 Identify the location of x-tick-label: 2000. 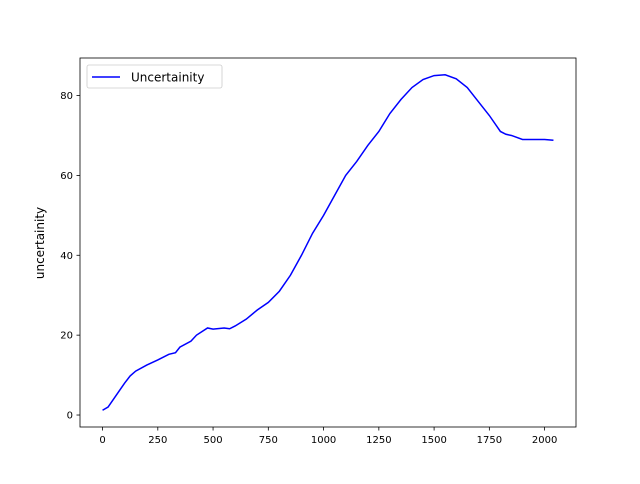
(544, 440).